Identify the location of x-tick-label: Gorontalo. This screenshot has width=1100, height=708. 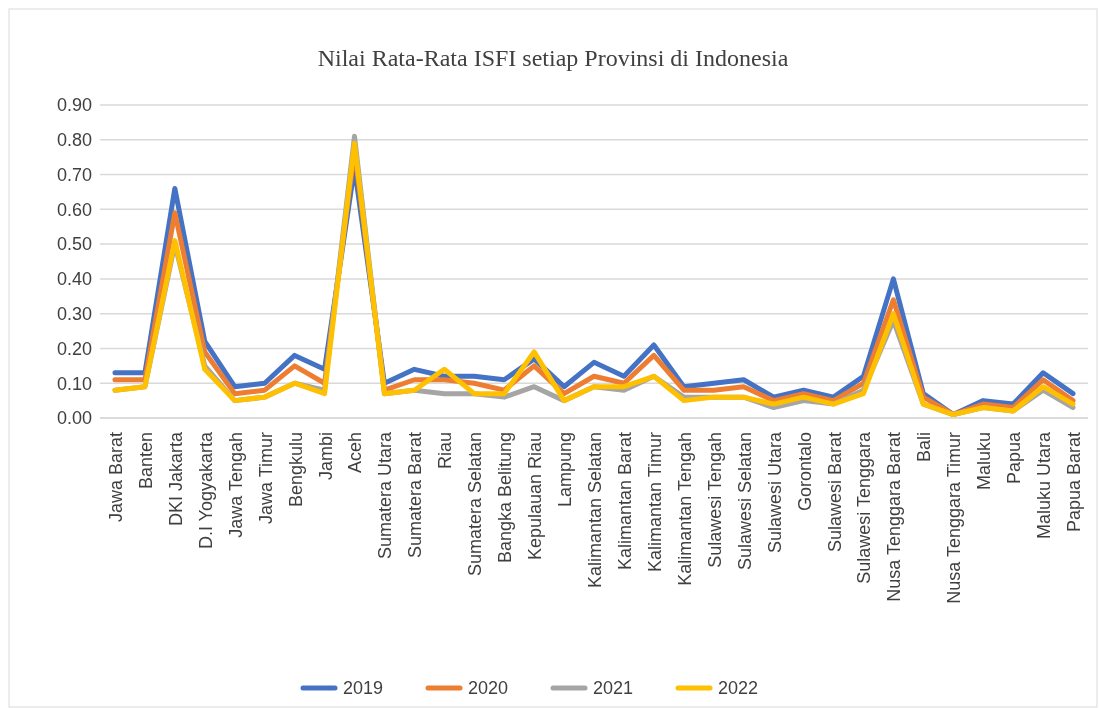
(804, 472).